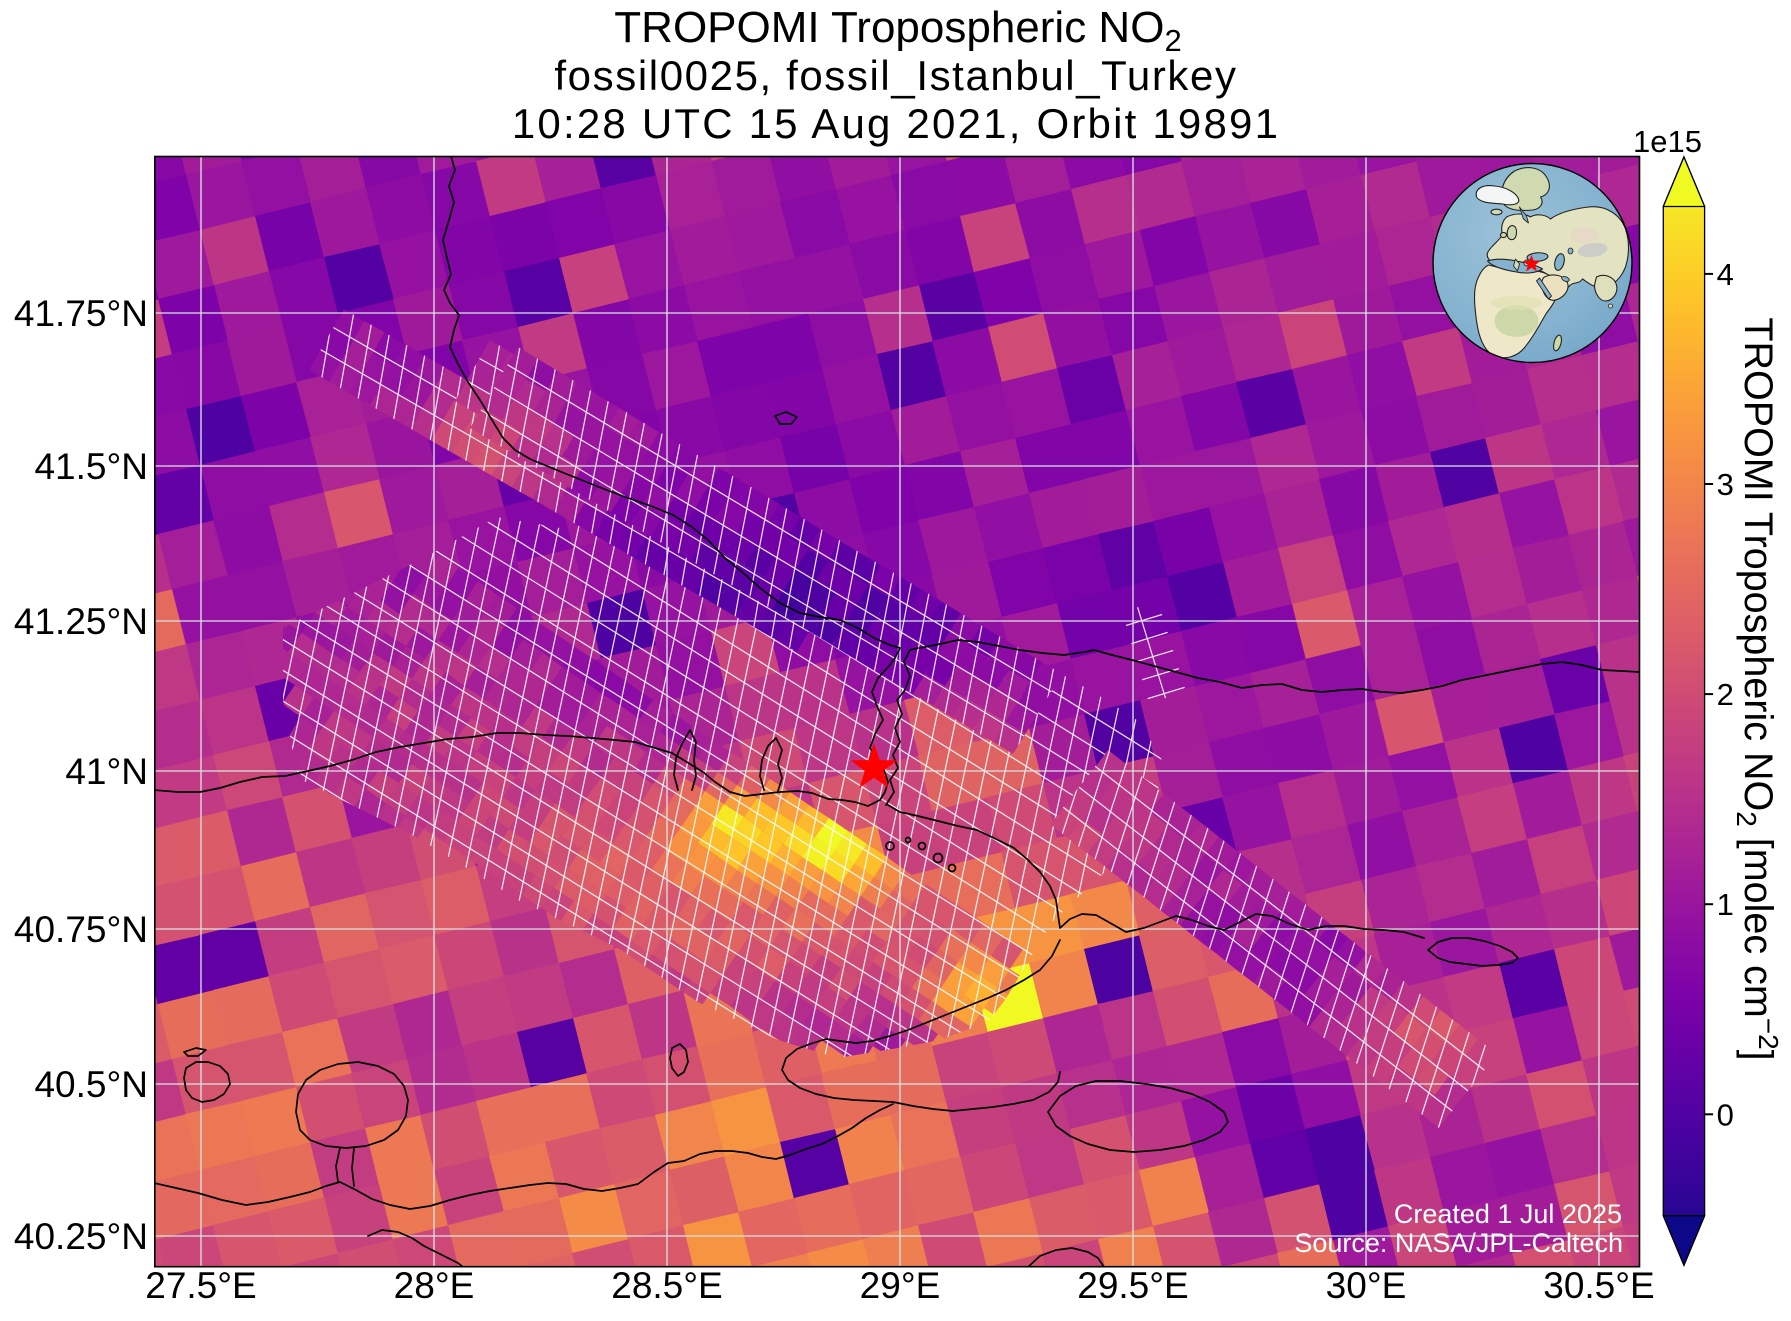  I want to click on svg-text: 41°N, so click(106, 771).